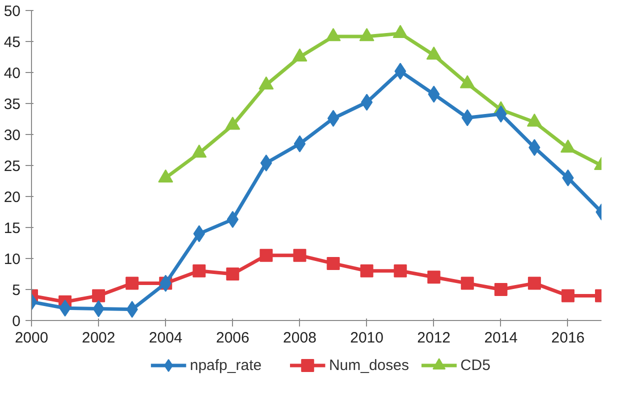 The image size is (618, 402). Describe the element at coordinates (501, 338) in the screenshot. I see `x-tick-label: 2014` at that location.